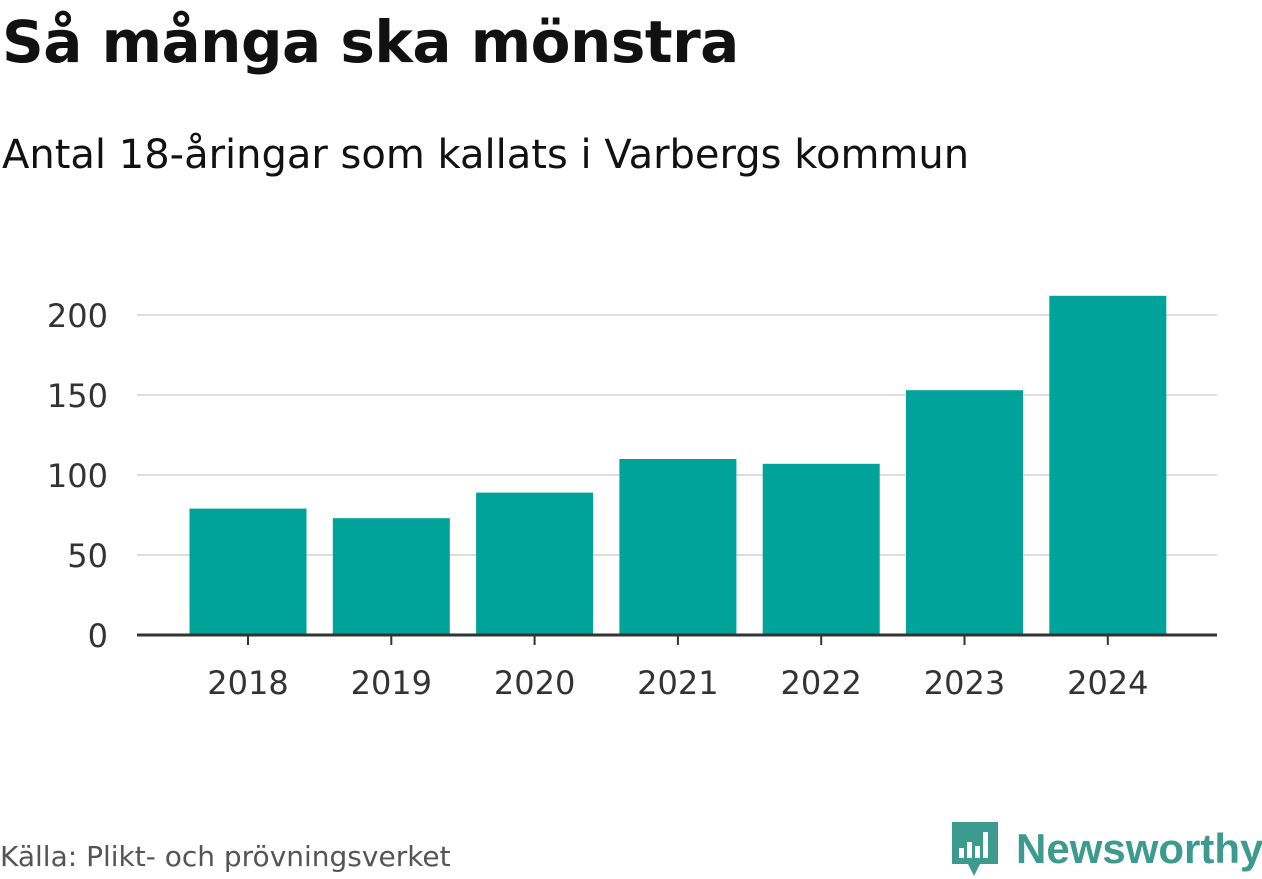  What do you see at coordinates (98, 636) in the screenshot?
I see `y-tick-label: 0` at bounding box center [98, 636].